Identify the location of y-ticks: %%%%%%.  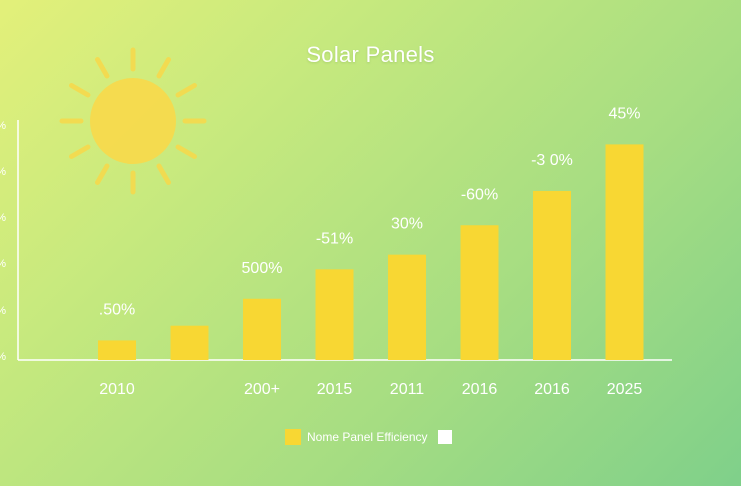
(3, 241).